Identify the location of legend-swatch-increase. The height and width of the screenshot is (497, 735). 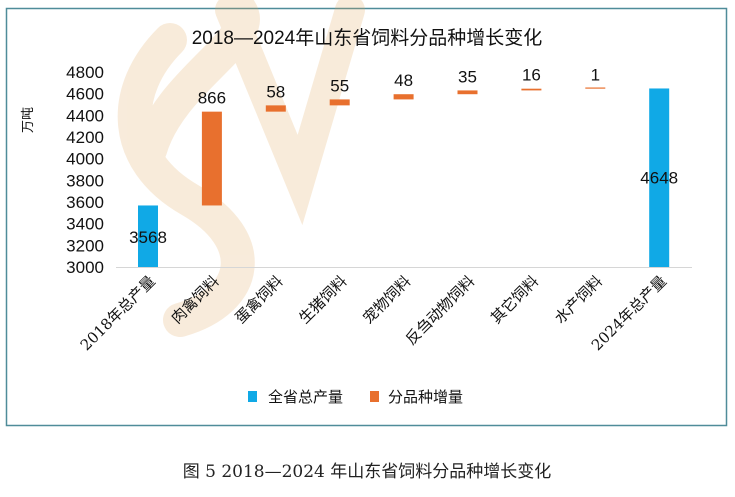
(374, 396).